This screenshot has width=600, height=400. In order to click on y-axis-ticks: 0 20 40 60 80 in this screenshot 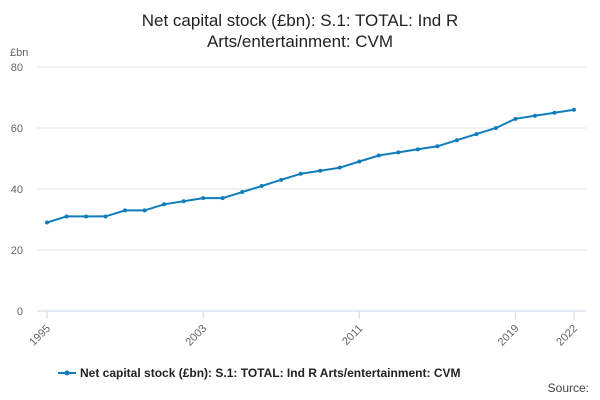, I will do `click(17, 190)`.